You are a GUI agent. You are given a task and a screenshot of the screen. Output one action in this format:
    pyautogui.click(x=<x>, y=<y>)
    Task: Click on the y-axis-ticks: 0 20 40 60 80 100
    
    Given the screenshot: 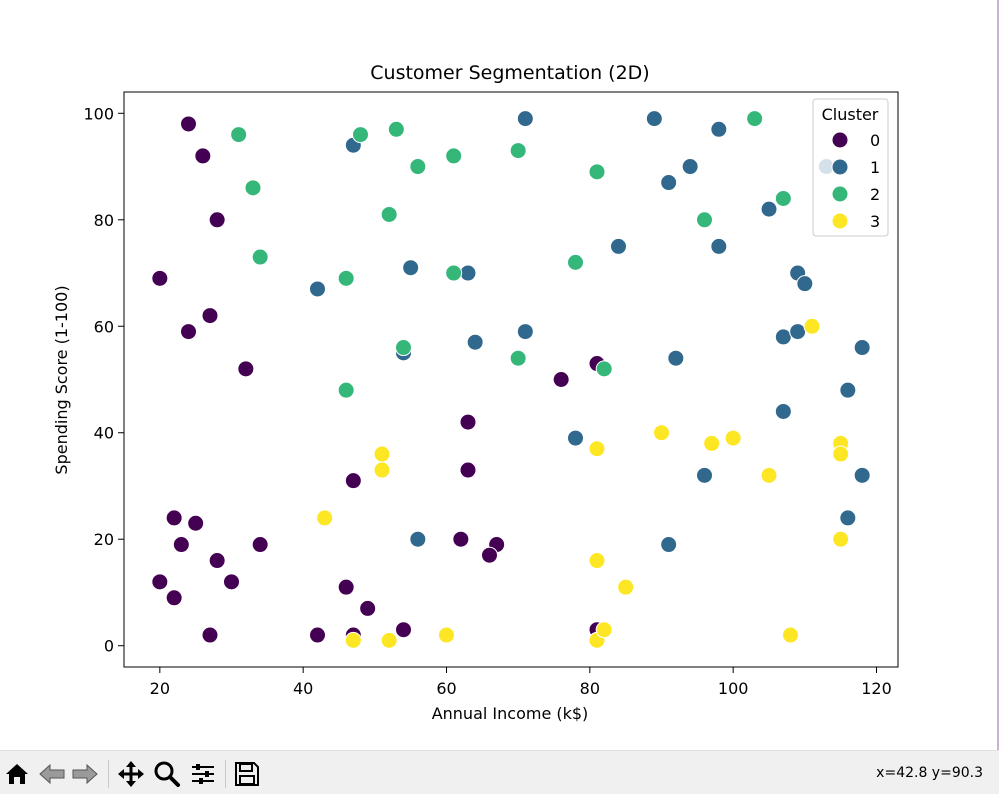 What is the action you would take?
    pyautogui.click(x=103, y=380)
    